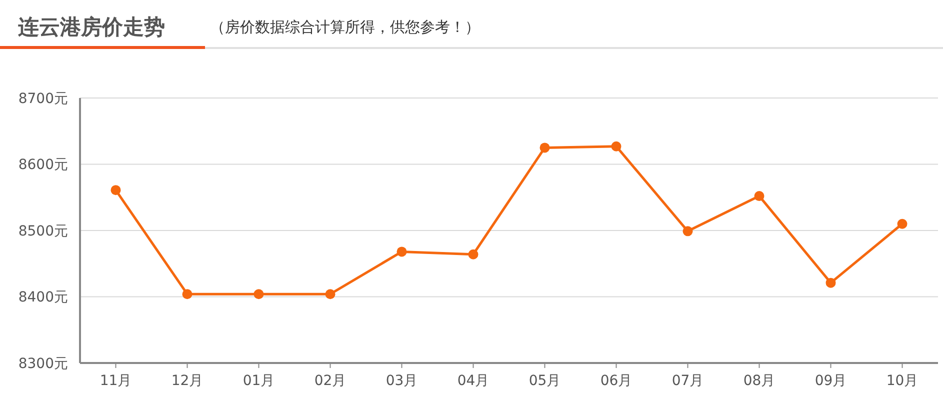 This screenshot has height=410, width=943. I want to click on x-tick-label: 11月, so click(116, 381).